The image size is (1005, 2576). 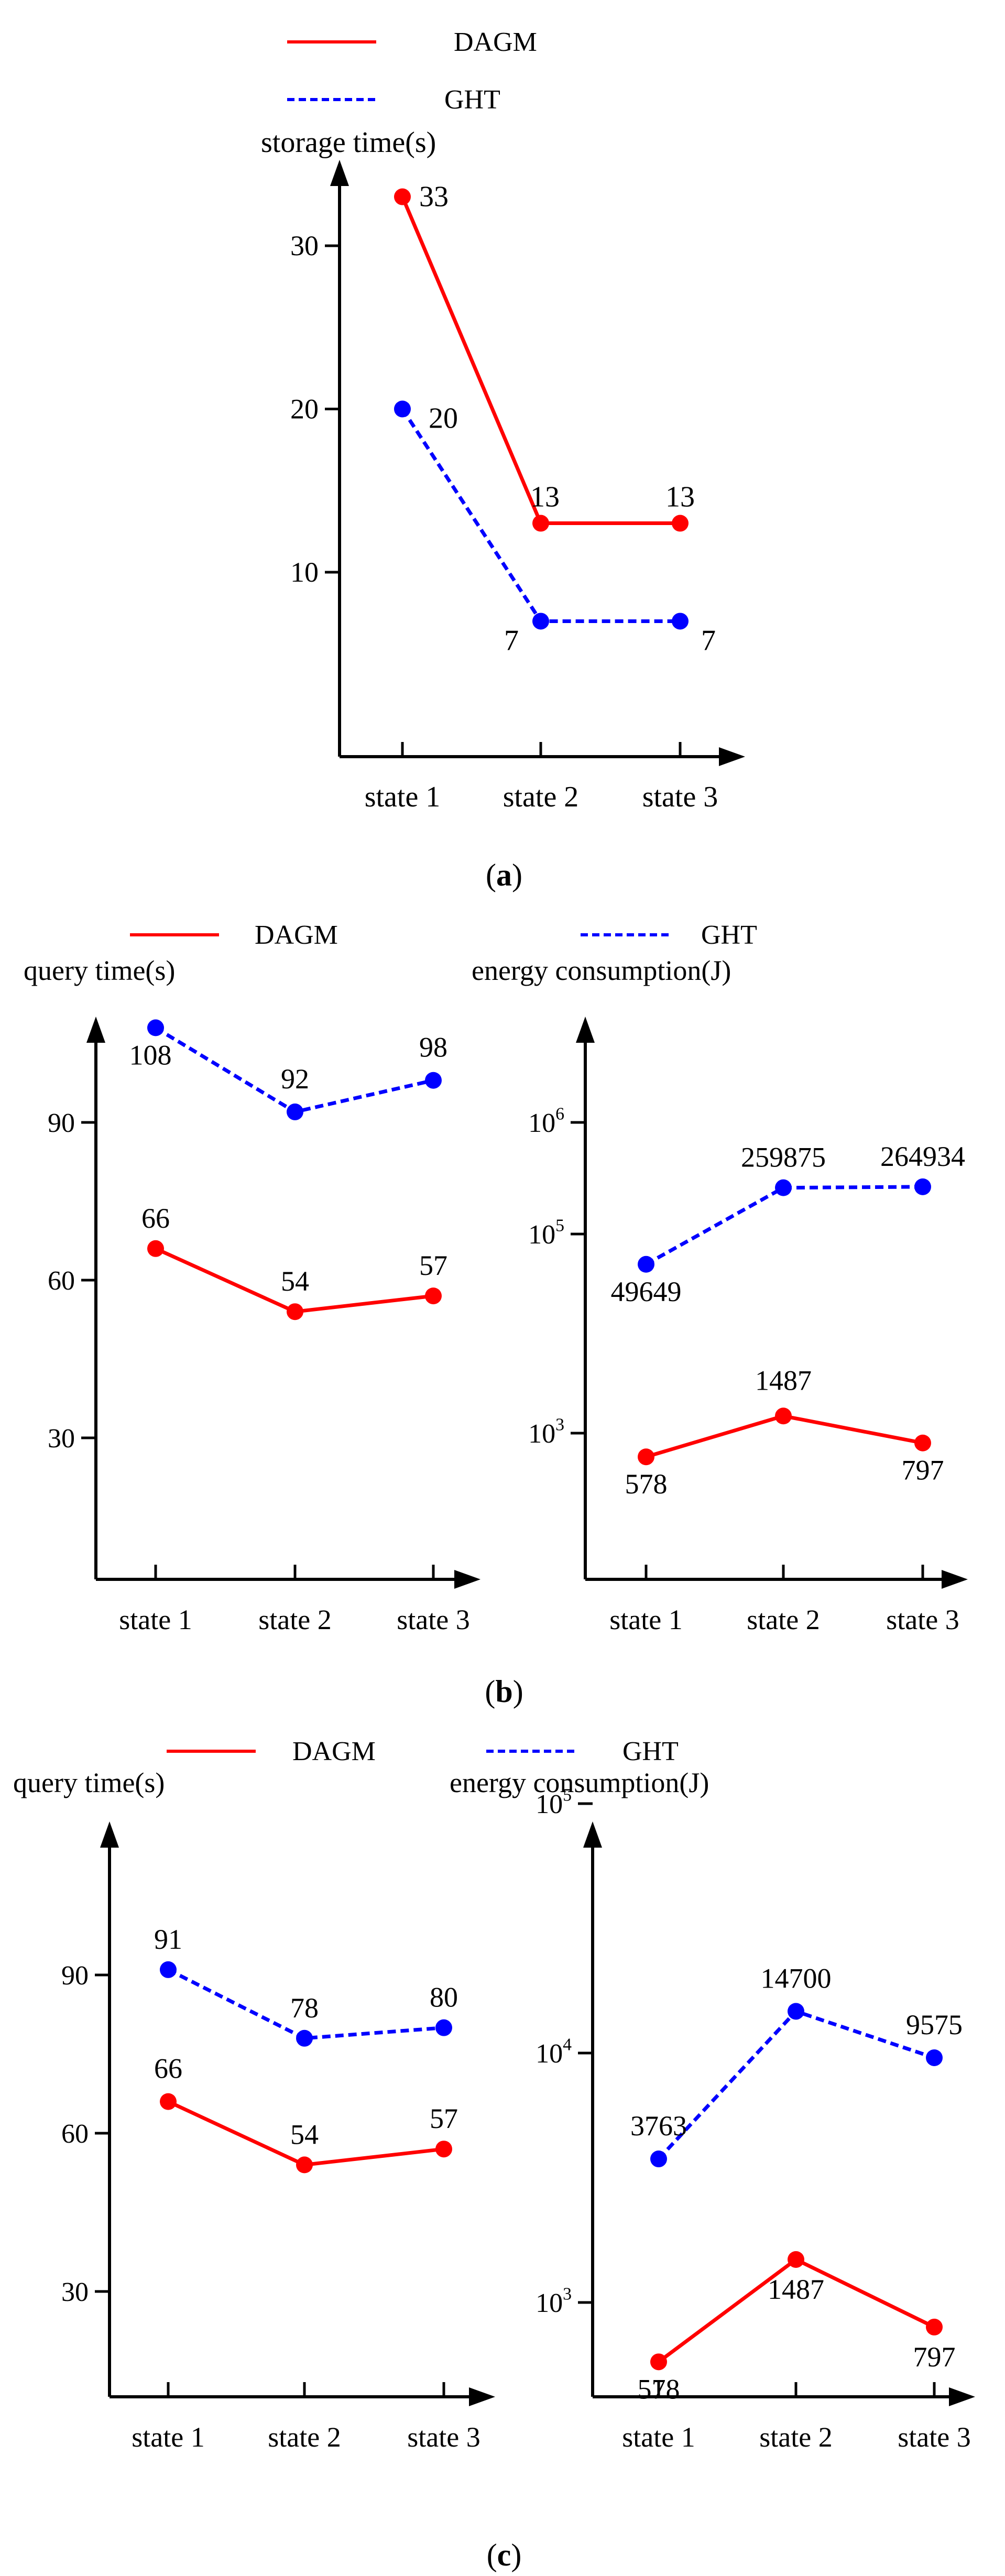 I want to click on c_right-dagm-data-label: 797, so click(x=934, y=2357).